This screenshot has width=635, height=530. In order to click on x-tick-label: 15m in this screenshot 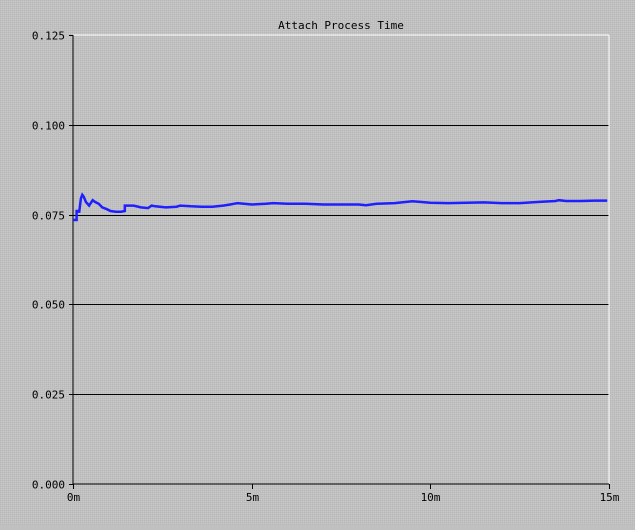, I will do `click(610, 497)`.